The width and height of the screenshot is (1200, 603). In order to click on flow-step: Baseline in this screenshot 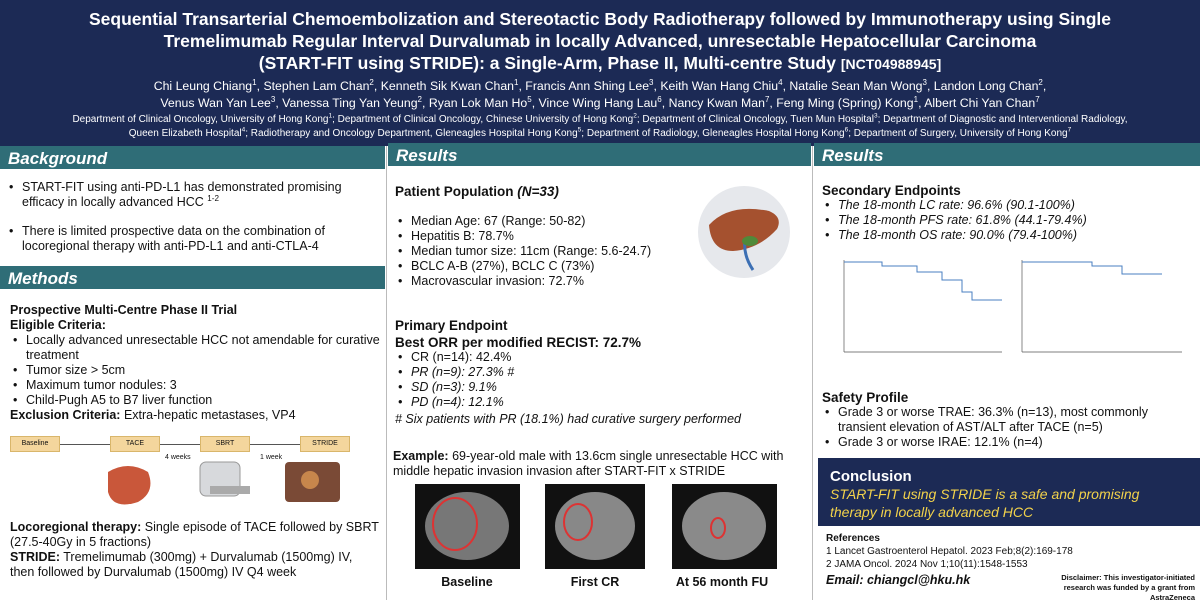, I will do `click(35, 444)`.